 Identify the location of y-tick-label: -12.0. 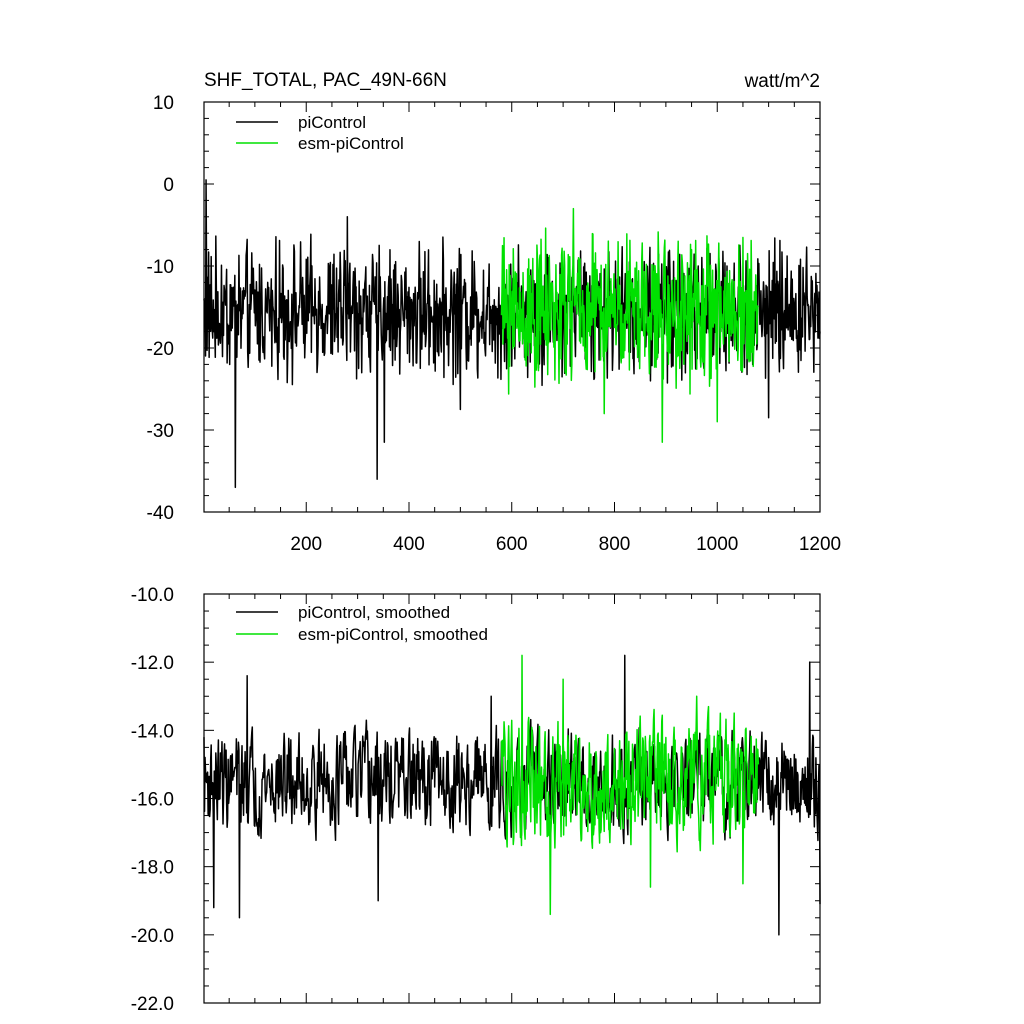
(152, 663).